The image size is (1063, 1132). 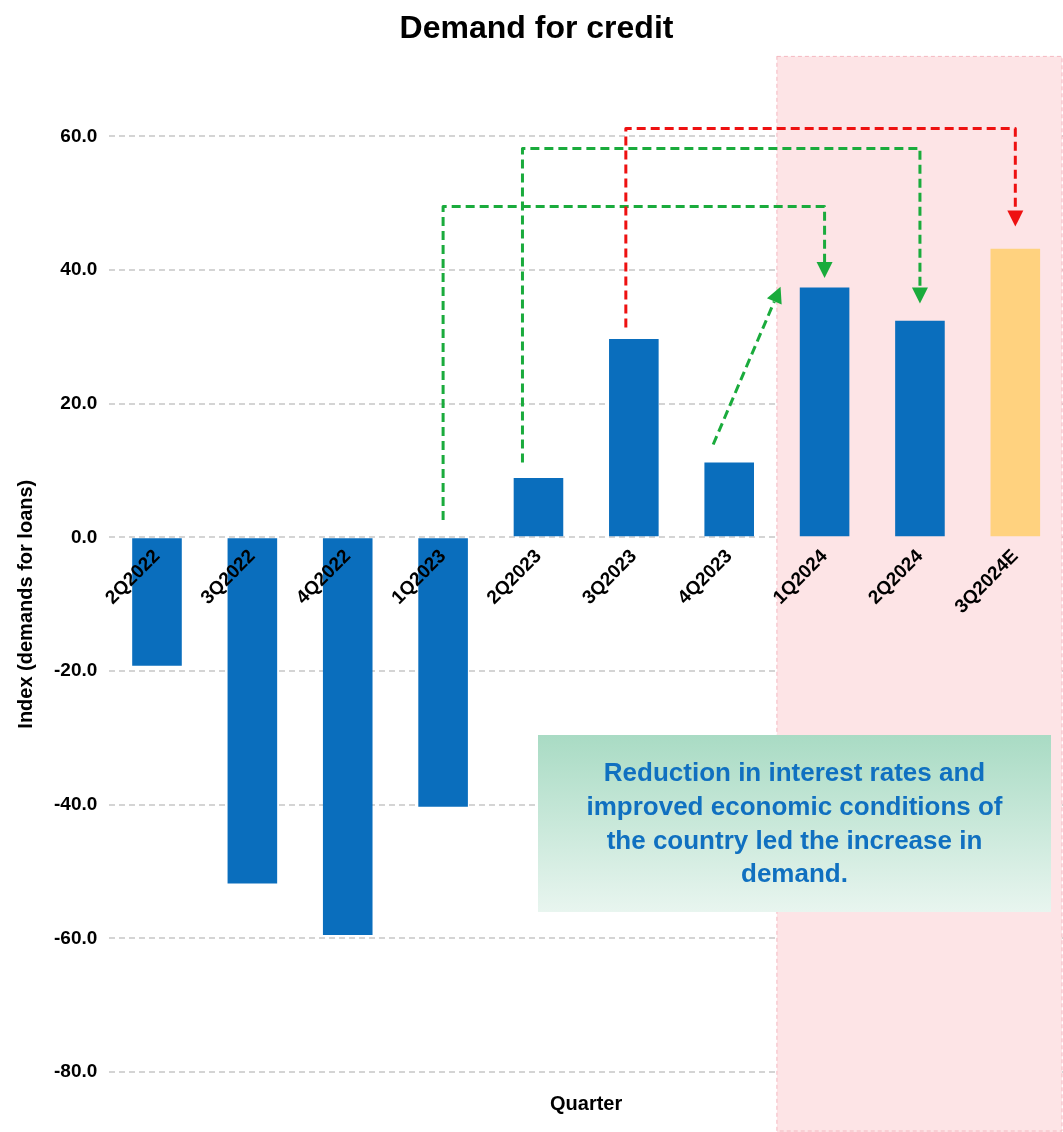 What do you see at coordinates (75, 803) in the screenshot?
I see `y-tick-label: -40.0` at bounding box center [75, 803].